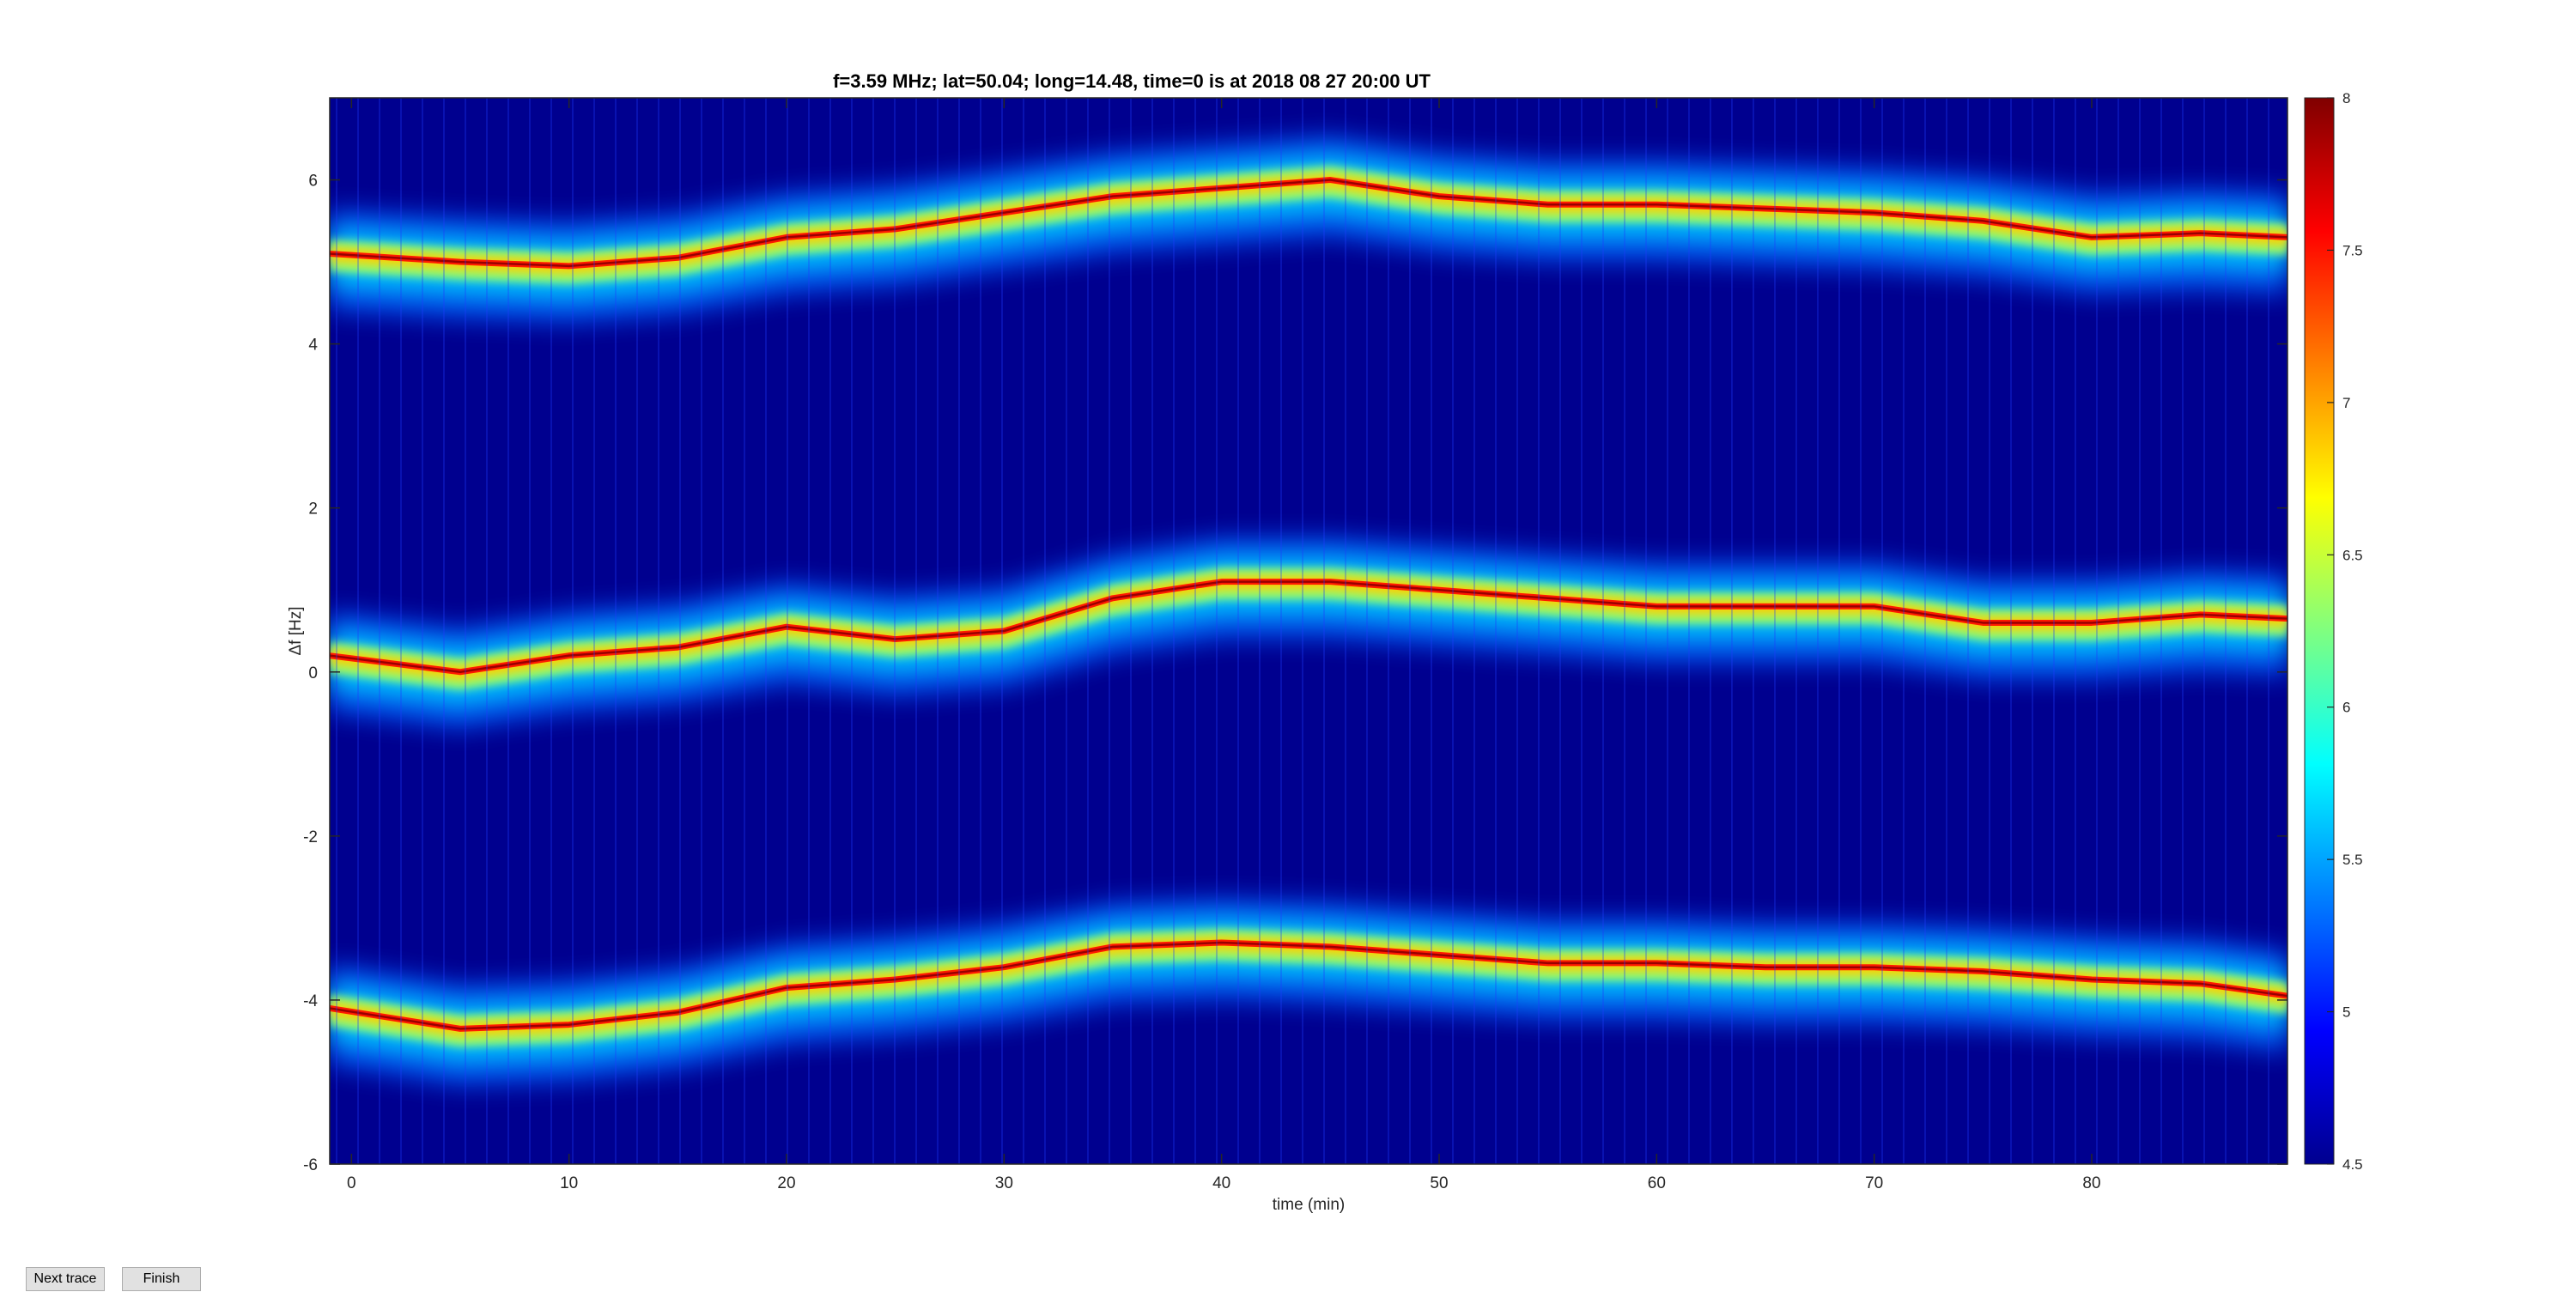  What do you see at coordinates (2319, 631) in the screenshot?
I see `colorbar-gradient` at bounding box center [2319, 631].